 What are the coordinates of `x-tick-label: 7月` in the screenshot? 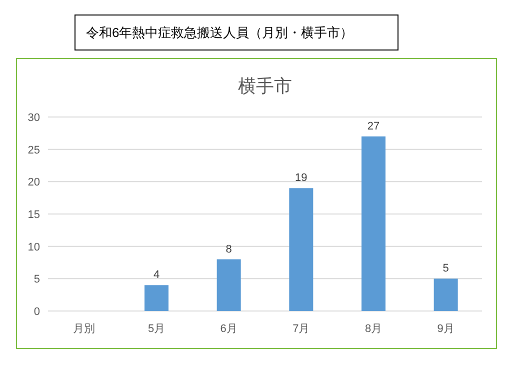 It's located at (301, 329).